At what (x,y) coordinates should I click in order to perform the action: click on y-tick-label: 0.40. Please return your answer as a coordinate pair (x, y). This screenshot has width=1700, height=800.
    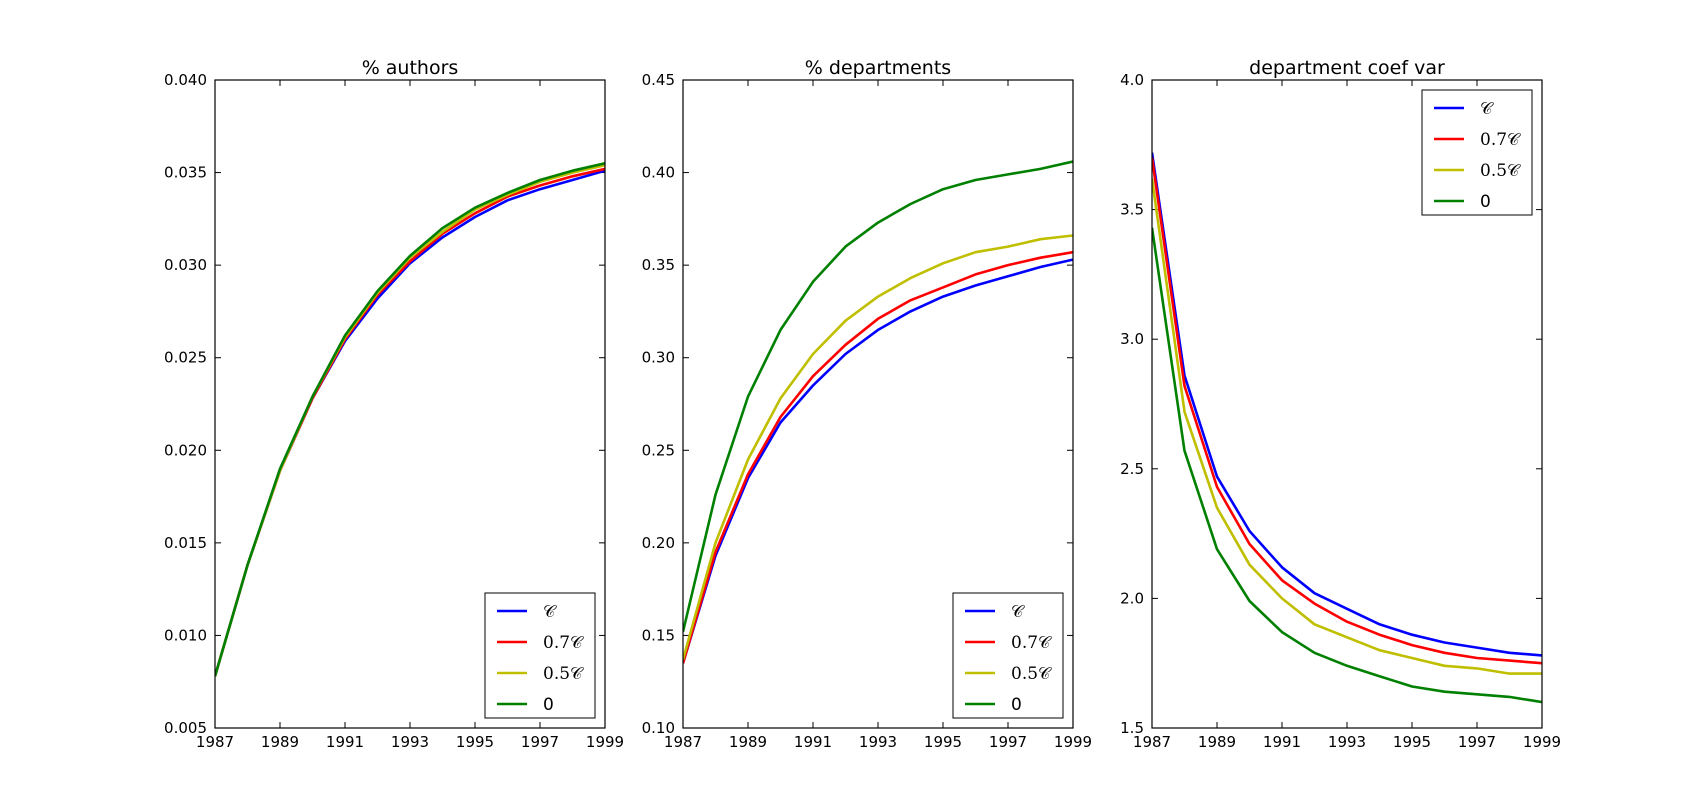
    Looking at the image, I should click on (658, 173).